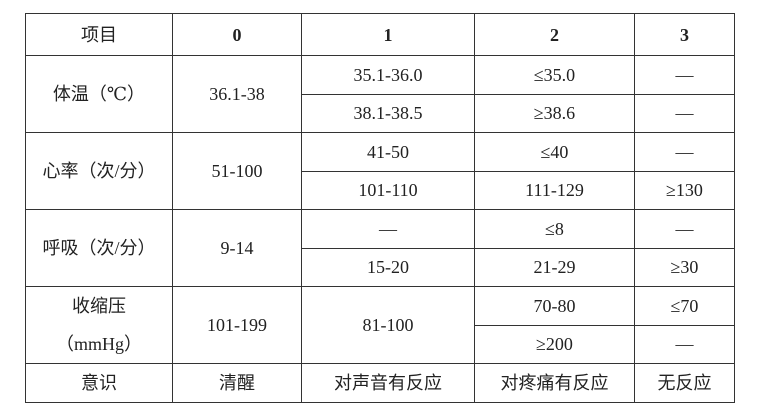  I want to click on header-item: 项目, so click(99, 34).